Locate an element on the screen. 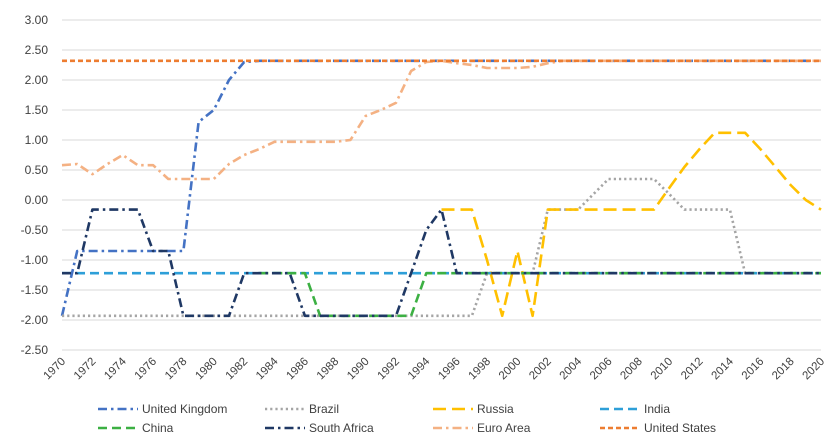  x-tick-label: 2000 is located at coordinates (510, 369).